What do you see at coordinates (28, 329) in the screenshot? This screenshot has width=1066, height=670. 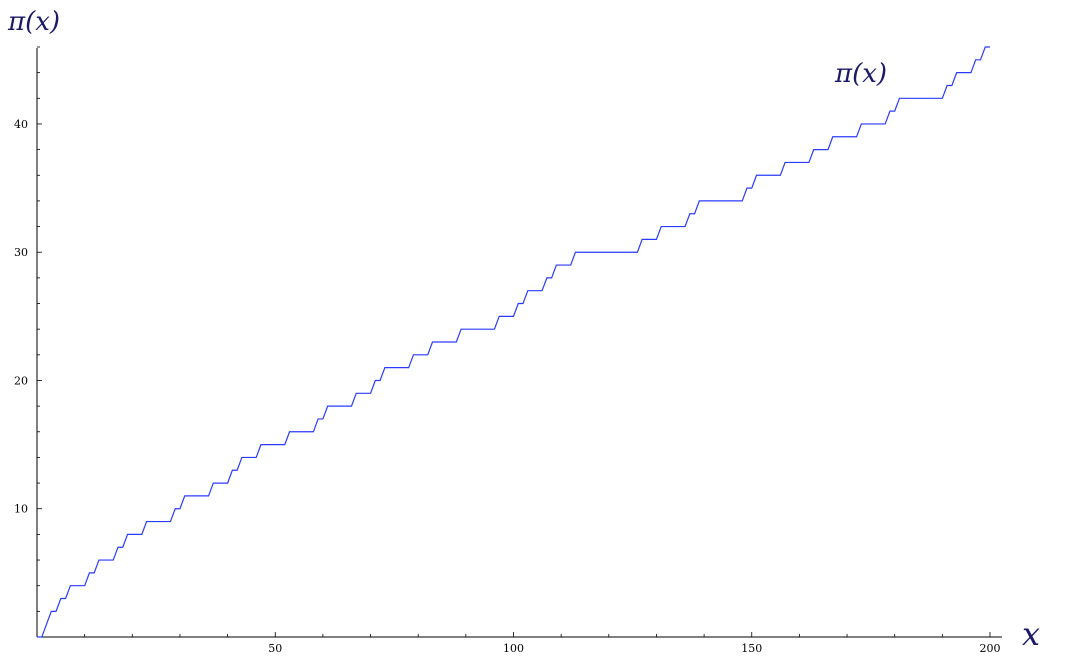 I see `y-ticks: 10 20 30 40` at bounding box center [28, 329].